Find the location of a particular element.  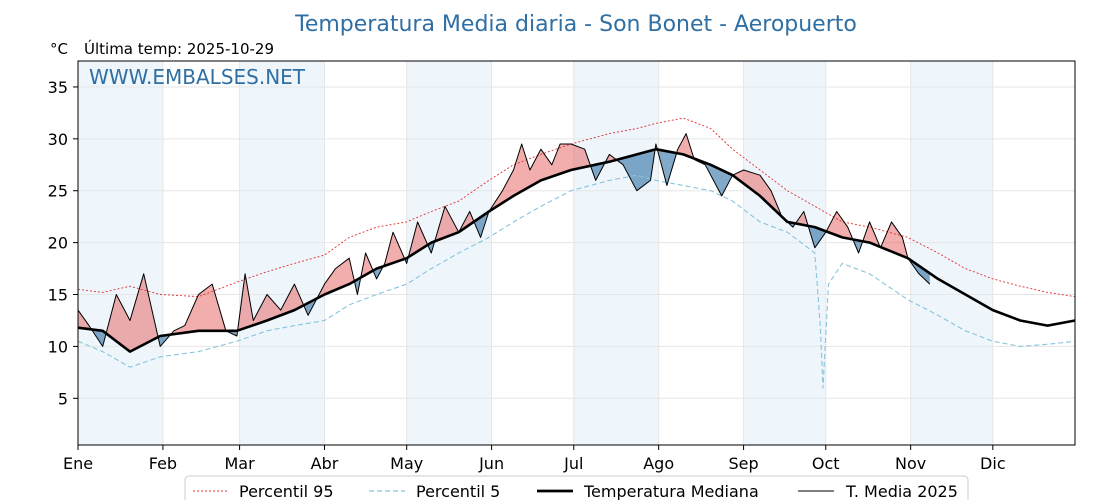

x-tick-label-may: May is located at coordinates (406, 463).